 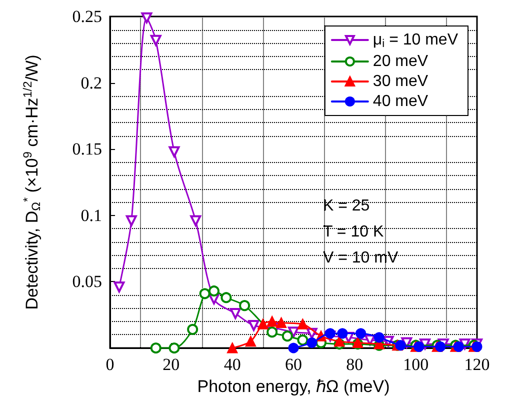 What do you see at coordinates (400, 61) in the screenshot?
I see `legend-label: 20 meV` at bounding box center [400, 61].